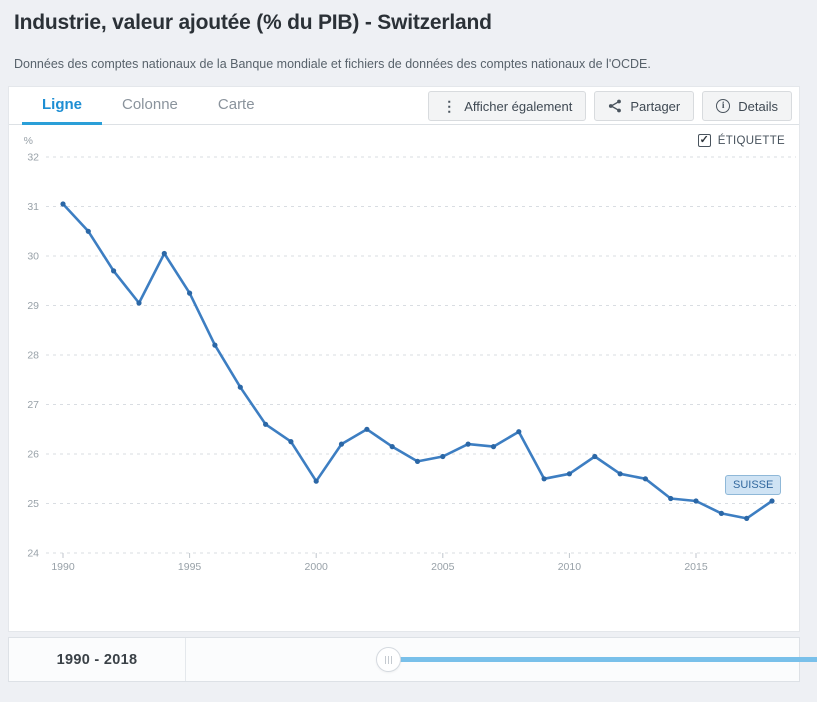 The image size is (817, 702). Describe the element at coordinates (570, 567) in the screenshot. I see `svg-text: 2010` at that location.